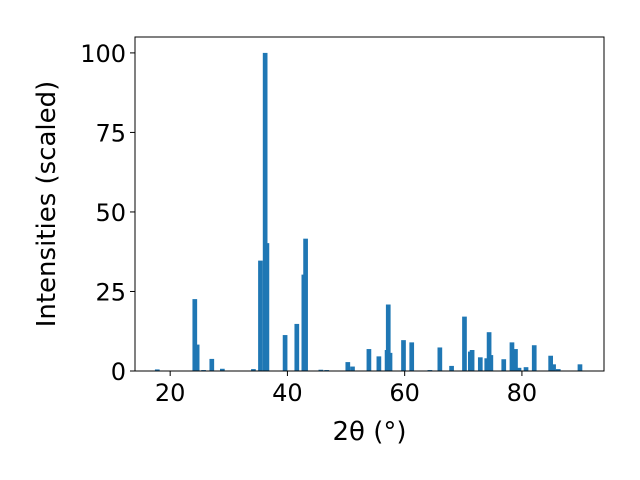  Describe the element at coordinates (47, 204) in the screenshot. I see `y-axis-label: Intensities (scaled)` at that location.